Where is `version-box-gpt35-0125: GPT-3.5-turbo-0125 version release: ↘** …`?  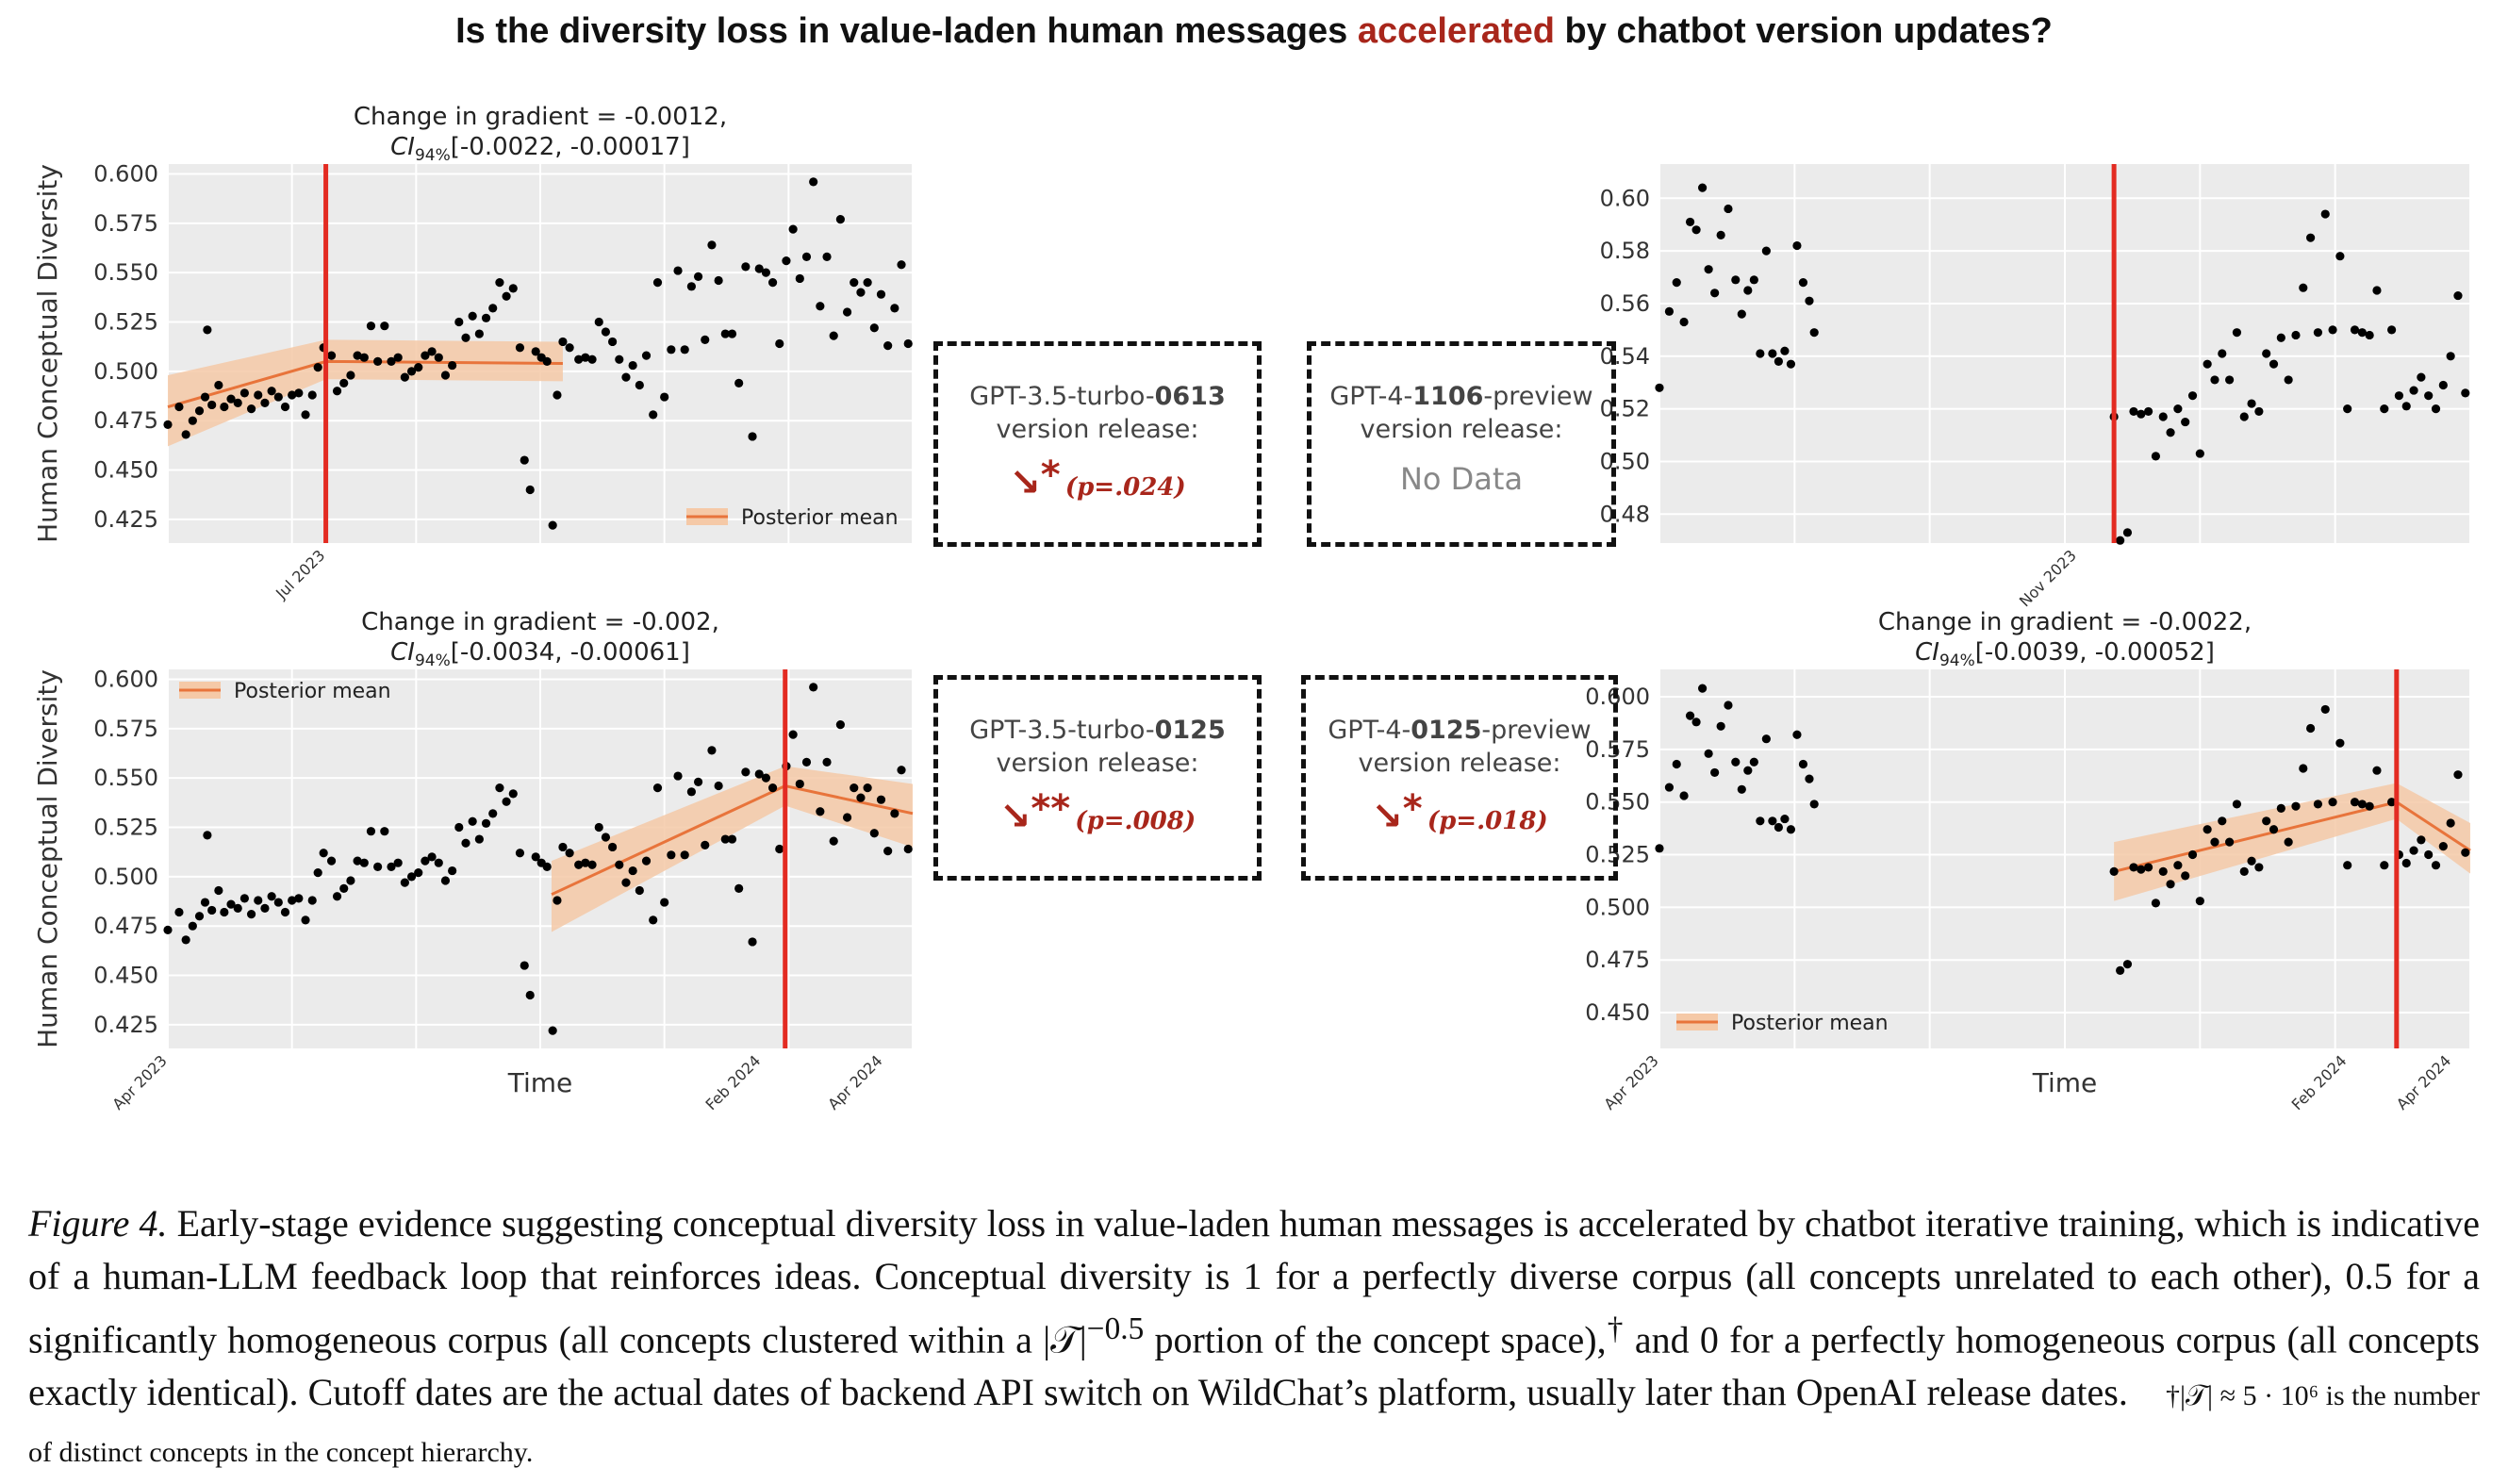 version-box-gpt35-0125: GPT-3.5-turbo-0125 version release: ↘** … is located at coordinates (1097, 778).